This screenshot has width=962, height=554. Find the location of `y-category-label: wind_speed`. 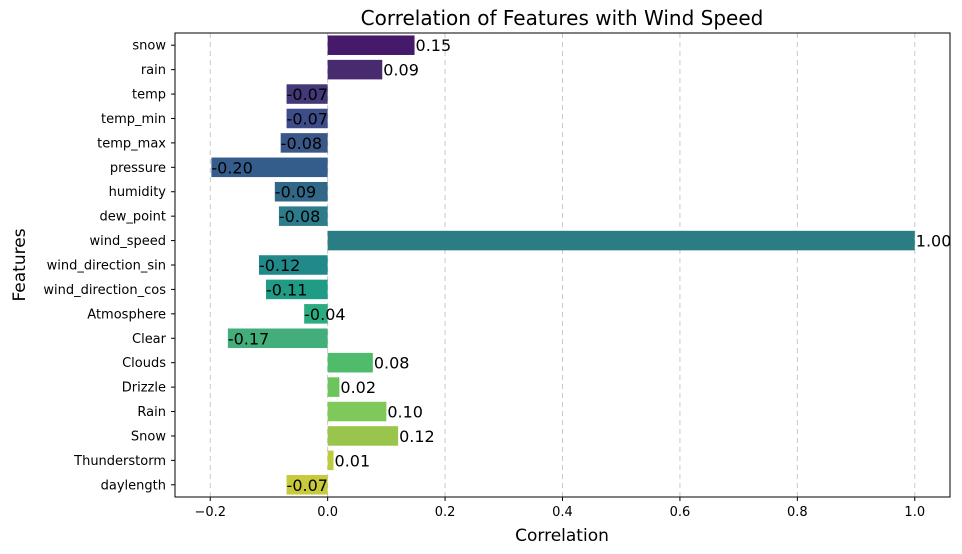

y-category-label: wind_speed is located at coordinates (127, 241).